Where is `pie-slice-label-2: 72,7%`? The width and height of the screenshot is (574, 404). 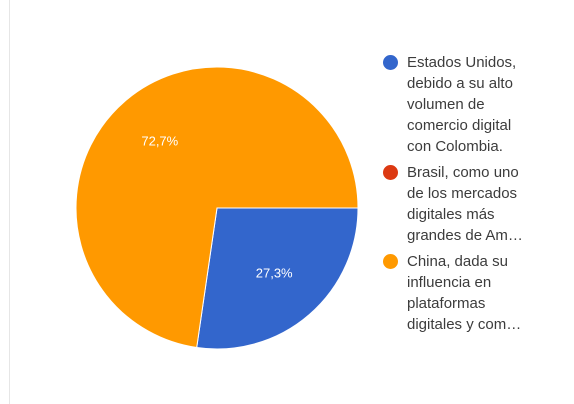 pie-slice-label-2: 72,7% is located at coordinates (159, 140).